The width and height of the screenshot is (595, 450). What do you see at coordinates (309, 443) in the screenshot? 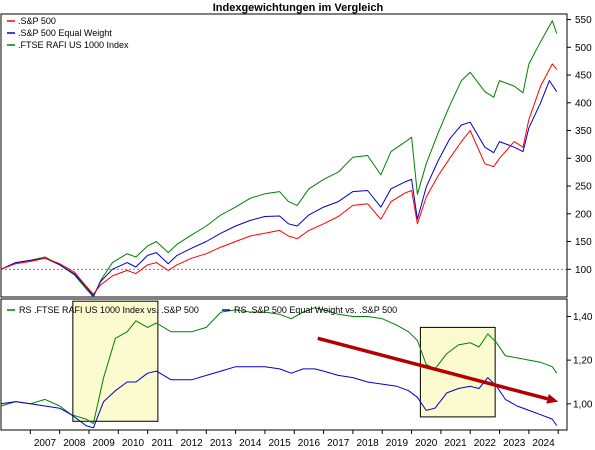
I see `x-tick-label: 2016` at bounding box center [309, 443].